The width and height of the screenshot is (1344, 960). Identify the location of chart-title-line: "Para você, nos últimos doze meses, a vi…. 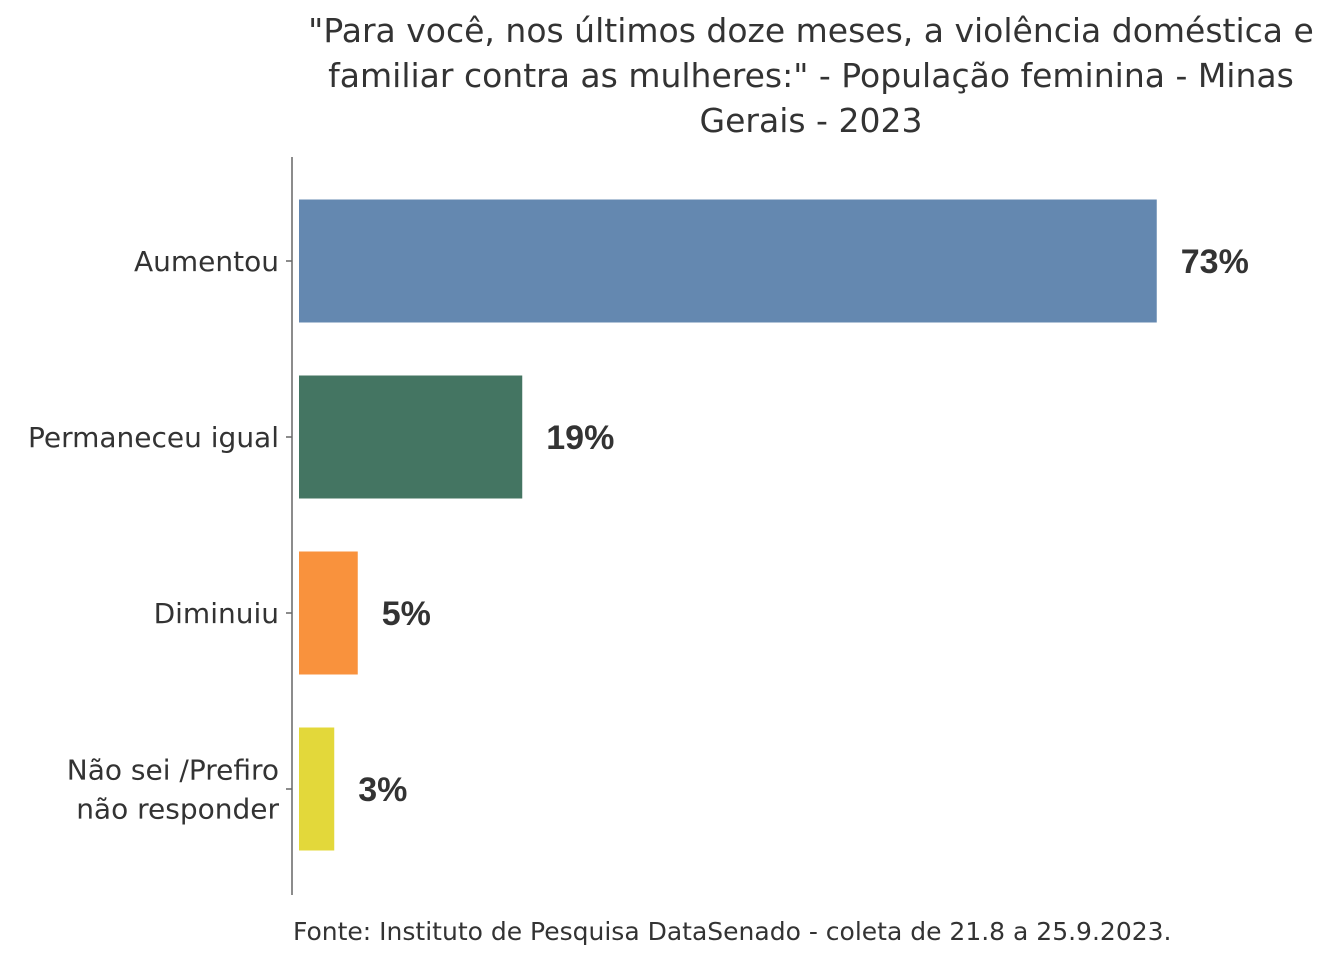
(811, 30).